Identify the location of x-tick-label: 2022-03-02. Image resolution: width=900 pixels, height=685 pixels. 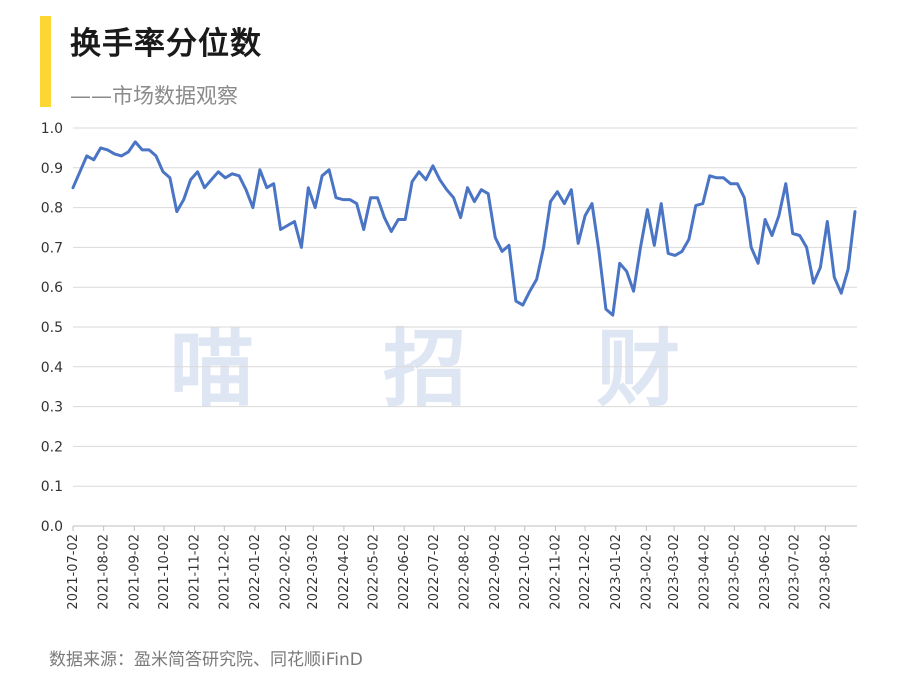
(313, 572).